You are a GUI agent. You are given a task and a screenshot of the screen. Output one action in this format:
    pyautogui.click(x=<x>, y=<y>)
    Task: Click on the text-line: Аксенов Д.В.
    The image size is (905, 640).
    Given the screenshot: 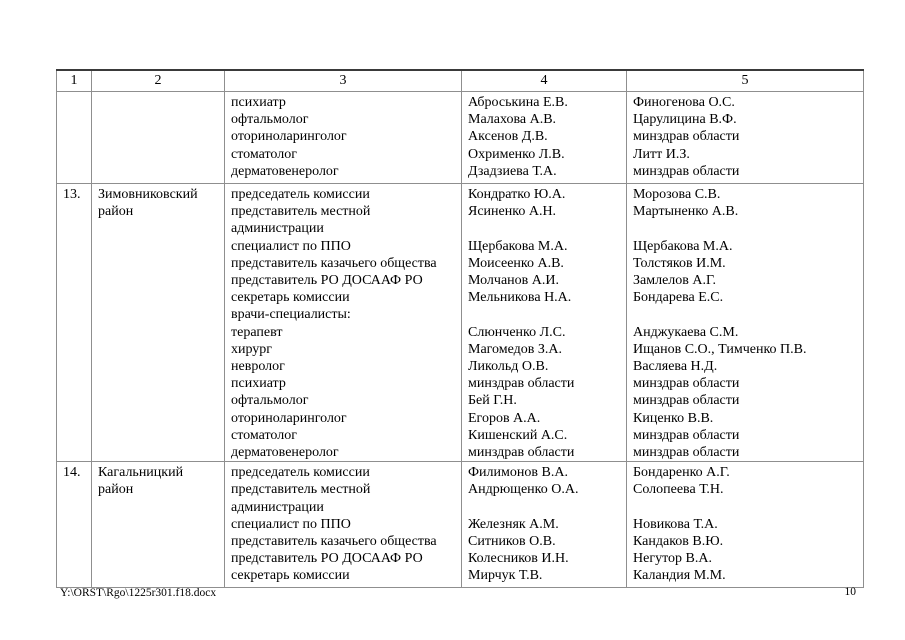 What is the action you would take?
    pyautogui.click(x=508, y=137)
    